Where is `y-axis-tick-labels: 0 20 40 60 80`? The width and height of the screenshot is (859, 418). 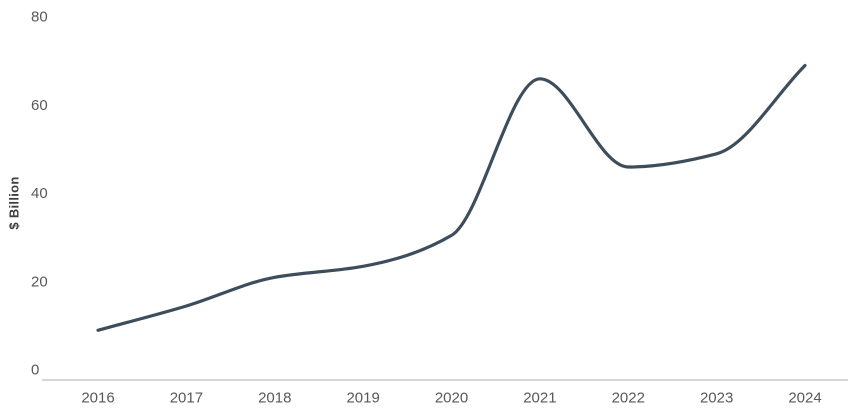 y-axis-tick-labels: 0 20 40 60 80 is located at coordinates (39, 194).